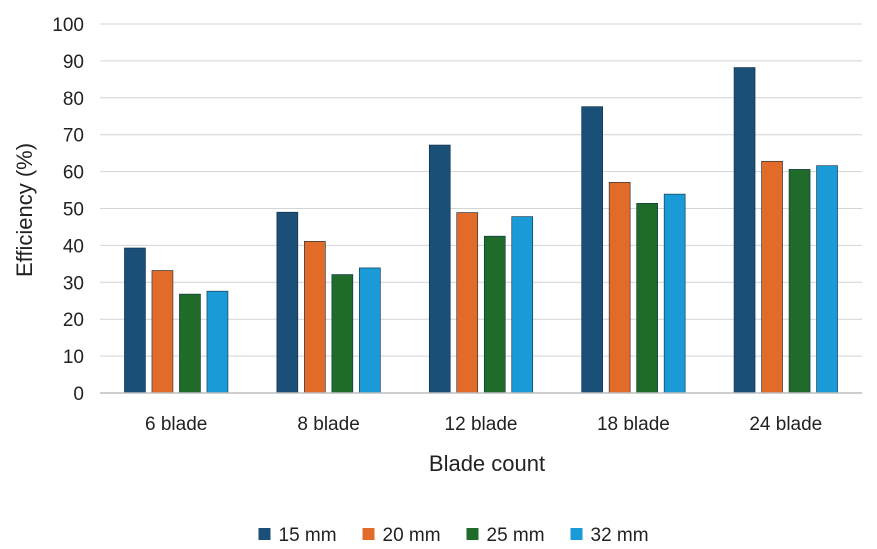 The height and width of the screenshot is (549, 877). I want to click on y-axis-title: Efficiency (%), so click(24, 210).